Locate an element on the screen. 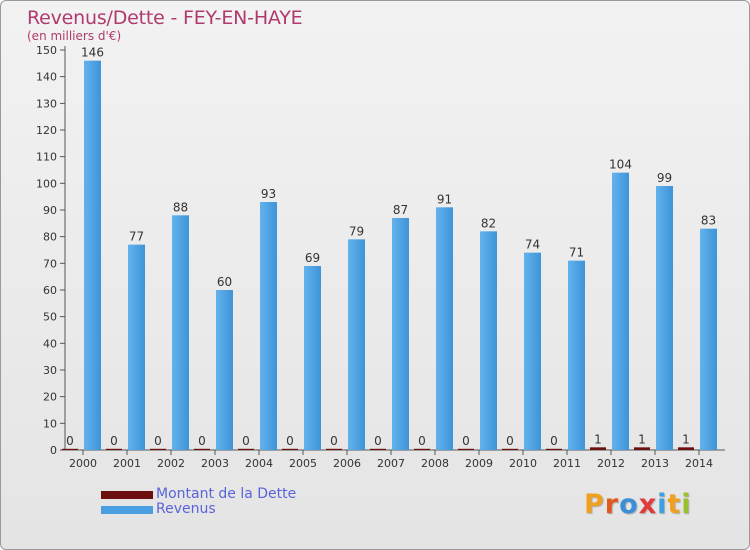  data-label-dette-2002: 0 is located at coordinates (158, 441).